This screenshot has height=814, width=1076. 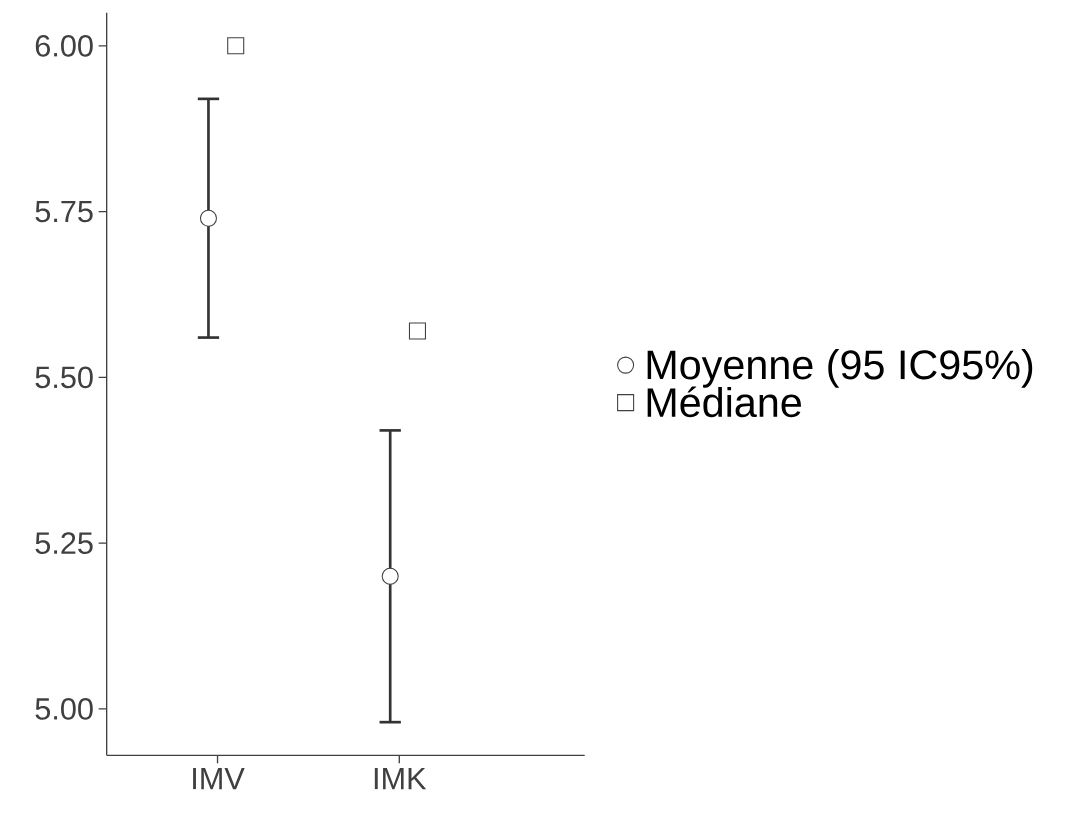 What do you see at coordinates (724, 402) in the screenshot?
I see `legend-label: Médiane` at bounding box center [724, 402].